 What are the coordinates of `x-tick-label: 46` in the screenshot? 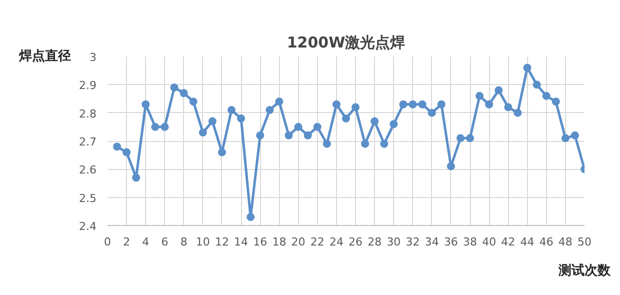 It's located at (546, 242).